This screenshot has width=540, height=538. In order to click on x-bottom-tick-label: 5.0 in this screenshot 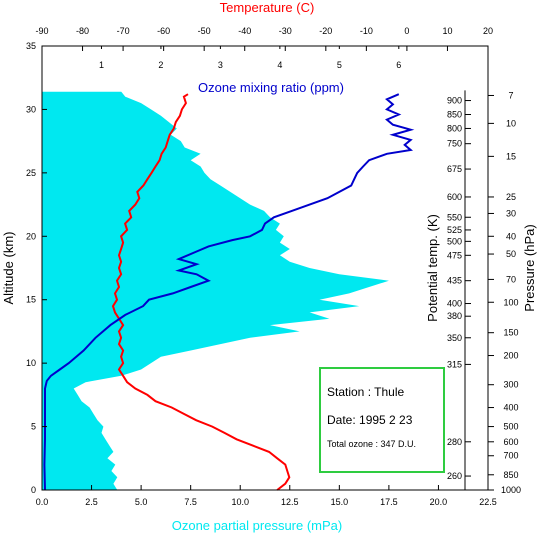, I will do `click(141, 502)`.